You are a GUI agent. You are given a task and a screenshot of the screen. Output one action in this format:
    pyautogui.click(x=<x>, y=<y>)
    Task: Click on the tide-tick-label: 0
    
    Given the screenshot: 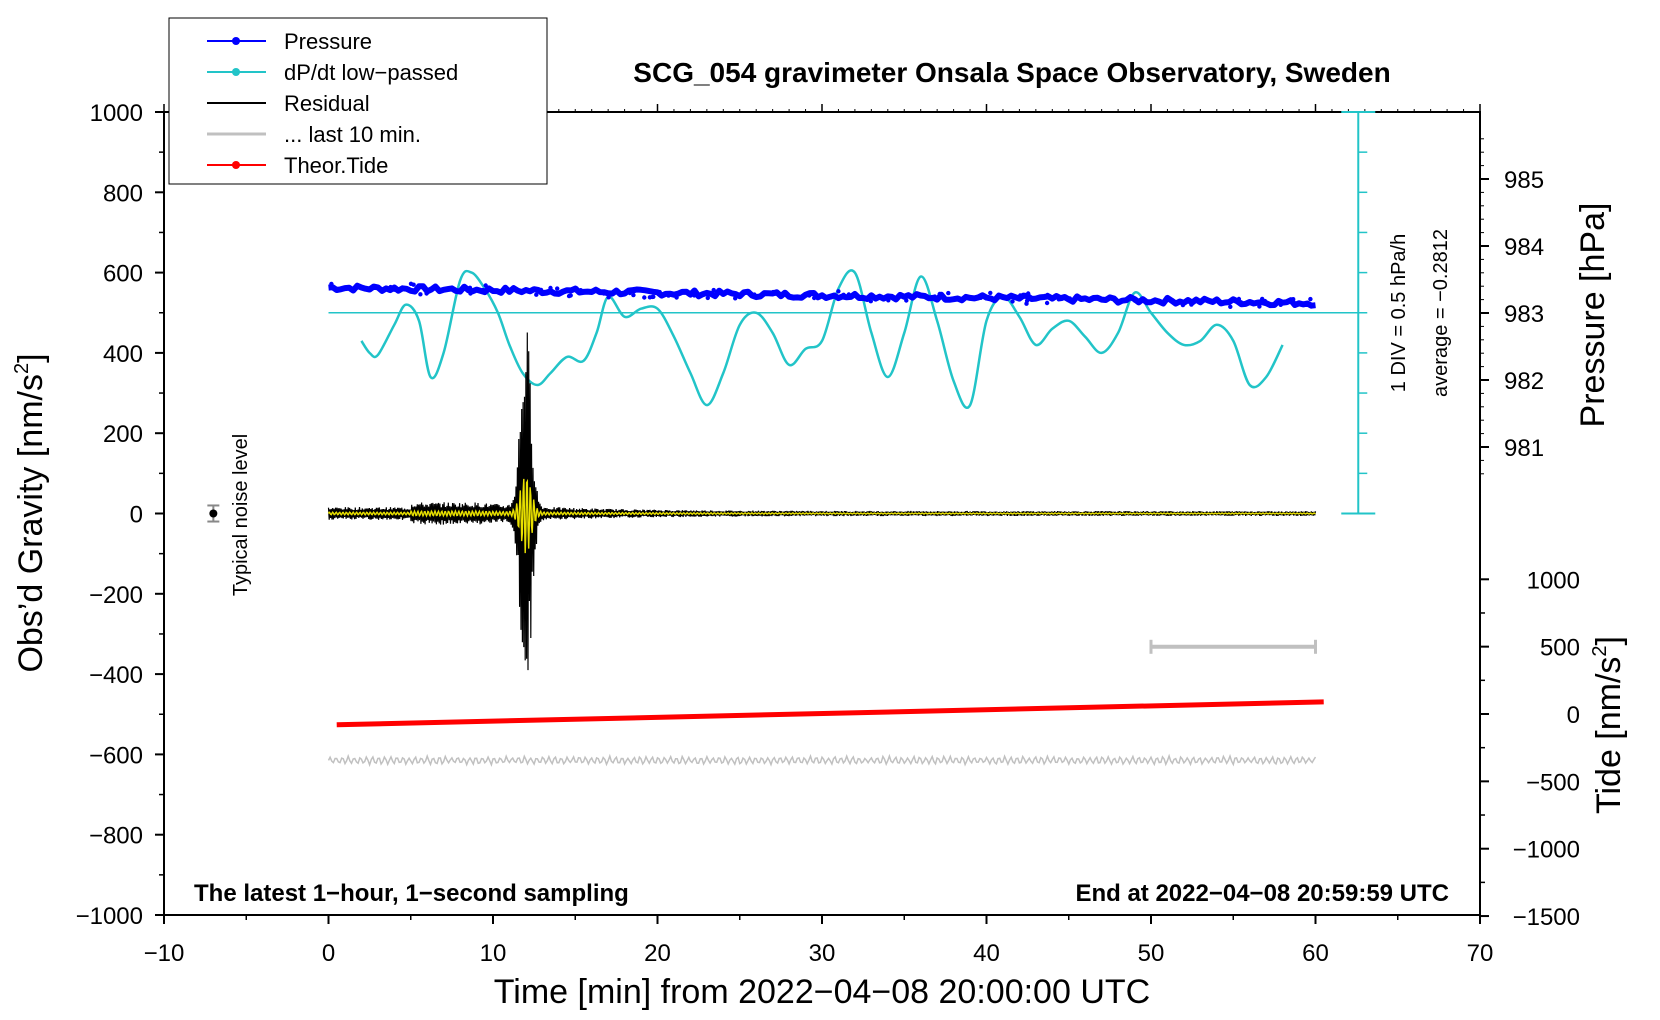 What is the action you would take?
    pyautogui.click(x=1573, y=715)
    